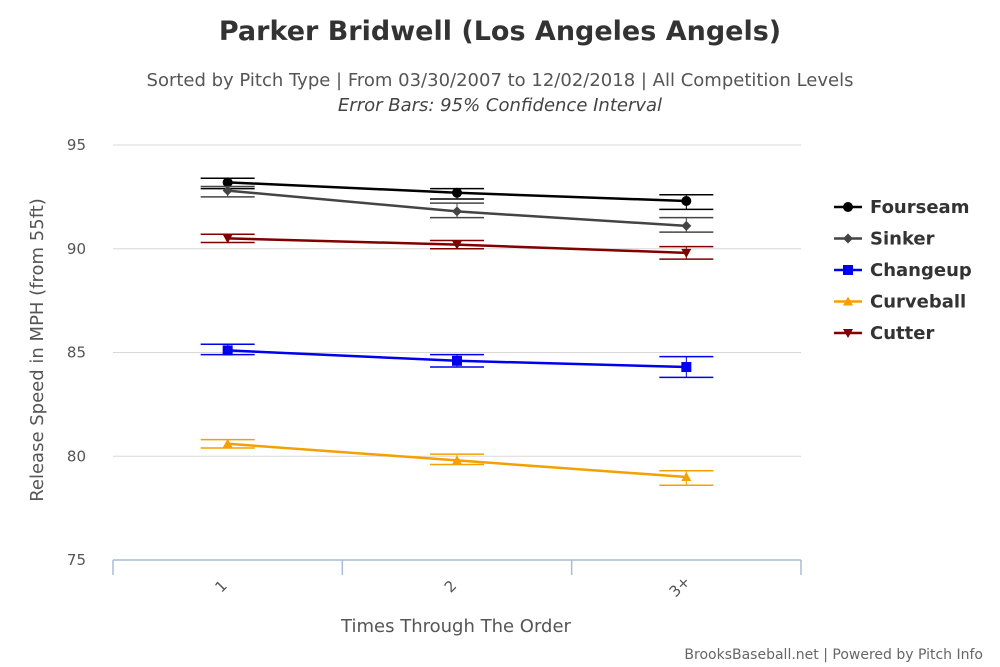 The image size is (1000, 667). I want to click on legend-item-cutter: Cutter, so click(884, 333).